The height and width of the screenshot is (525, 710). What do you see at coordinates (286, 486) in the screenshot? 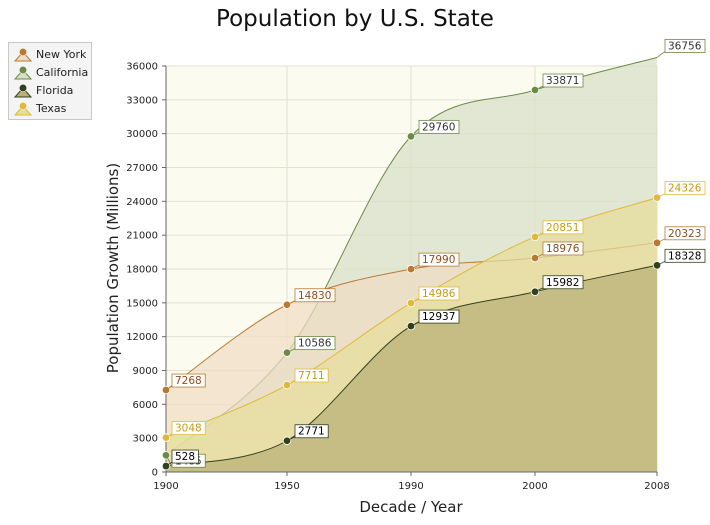
I see `x-tick-label: 1950` at bounding box center [286, 486].